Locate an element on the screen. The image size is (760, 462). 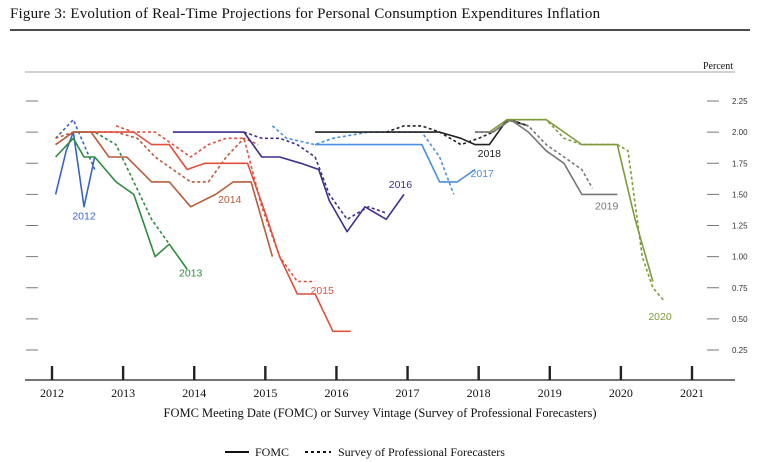
x-tick-label: 2021 is located at coordinates (692, 393).